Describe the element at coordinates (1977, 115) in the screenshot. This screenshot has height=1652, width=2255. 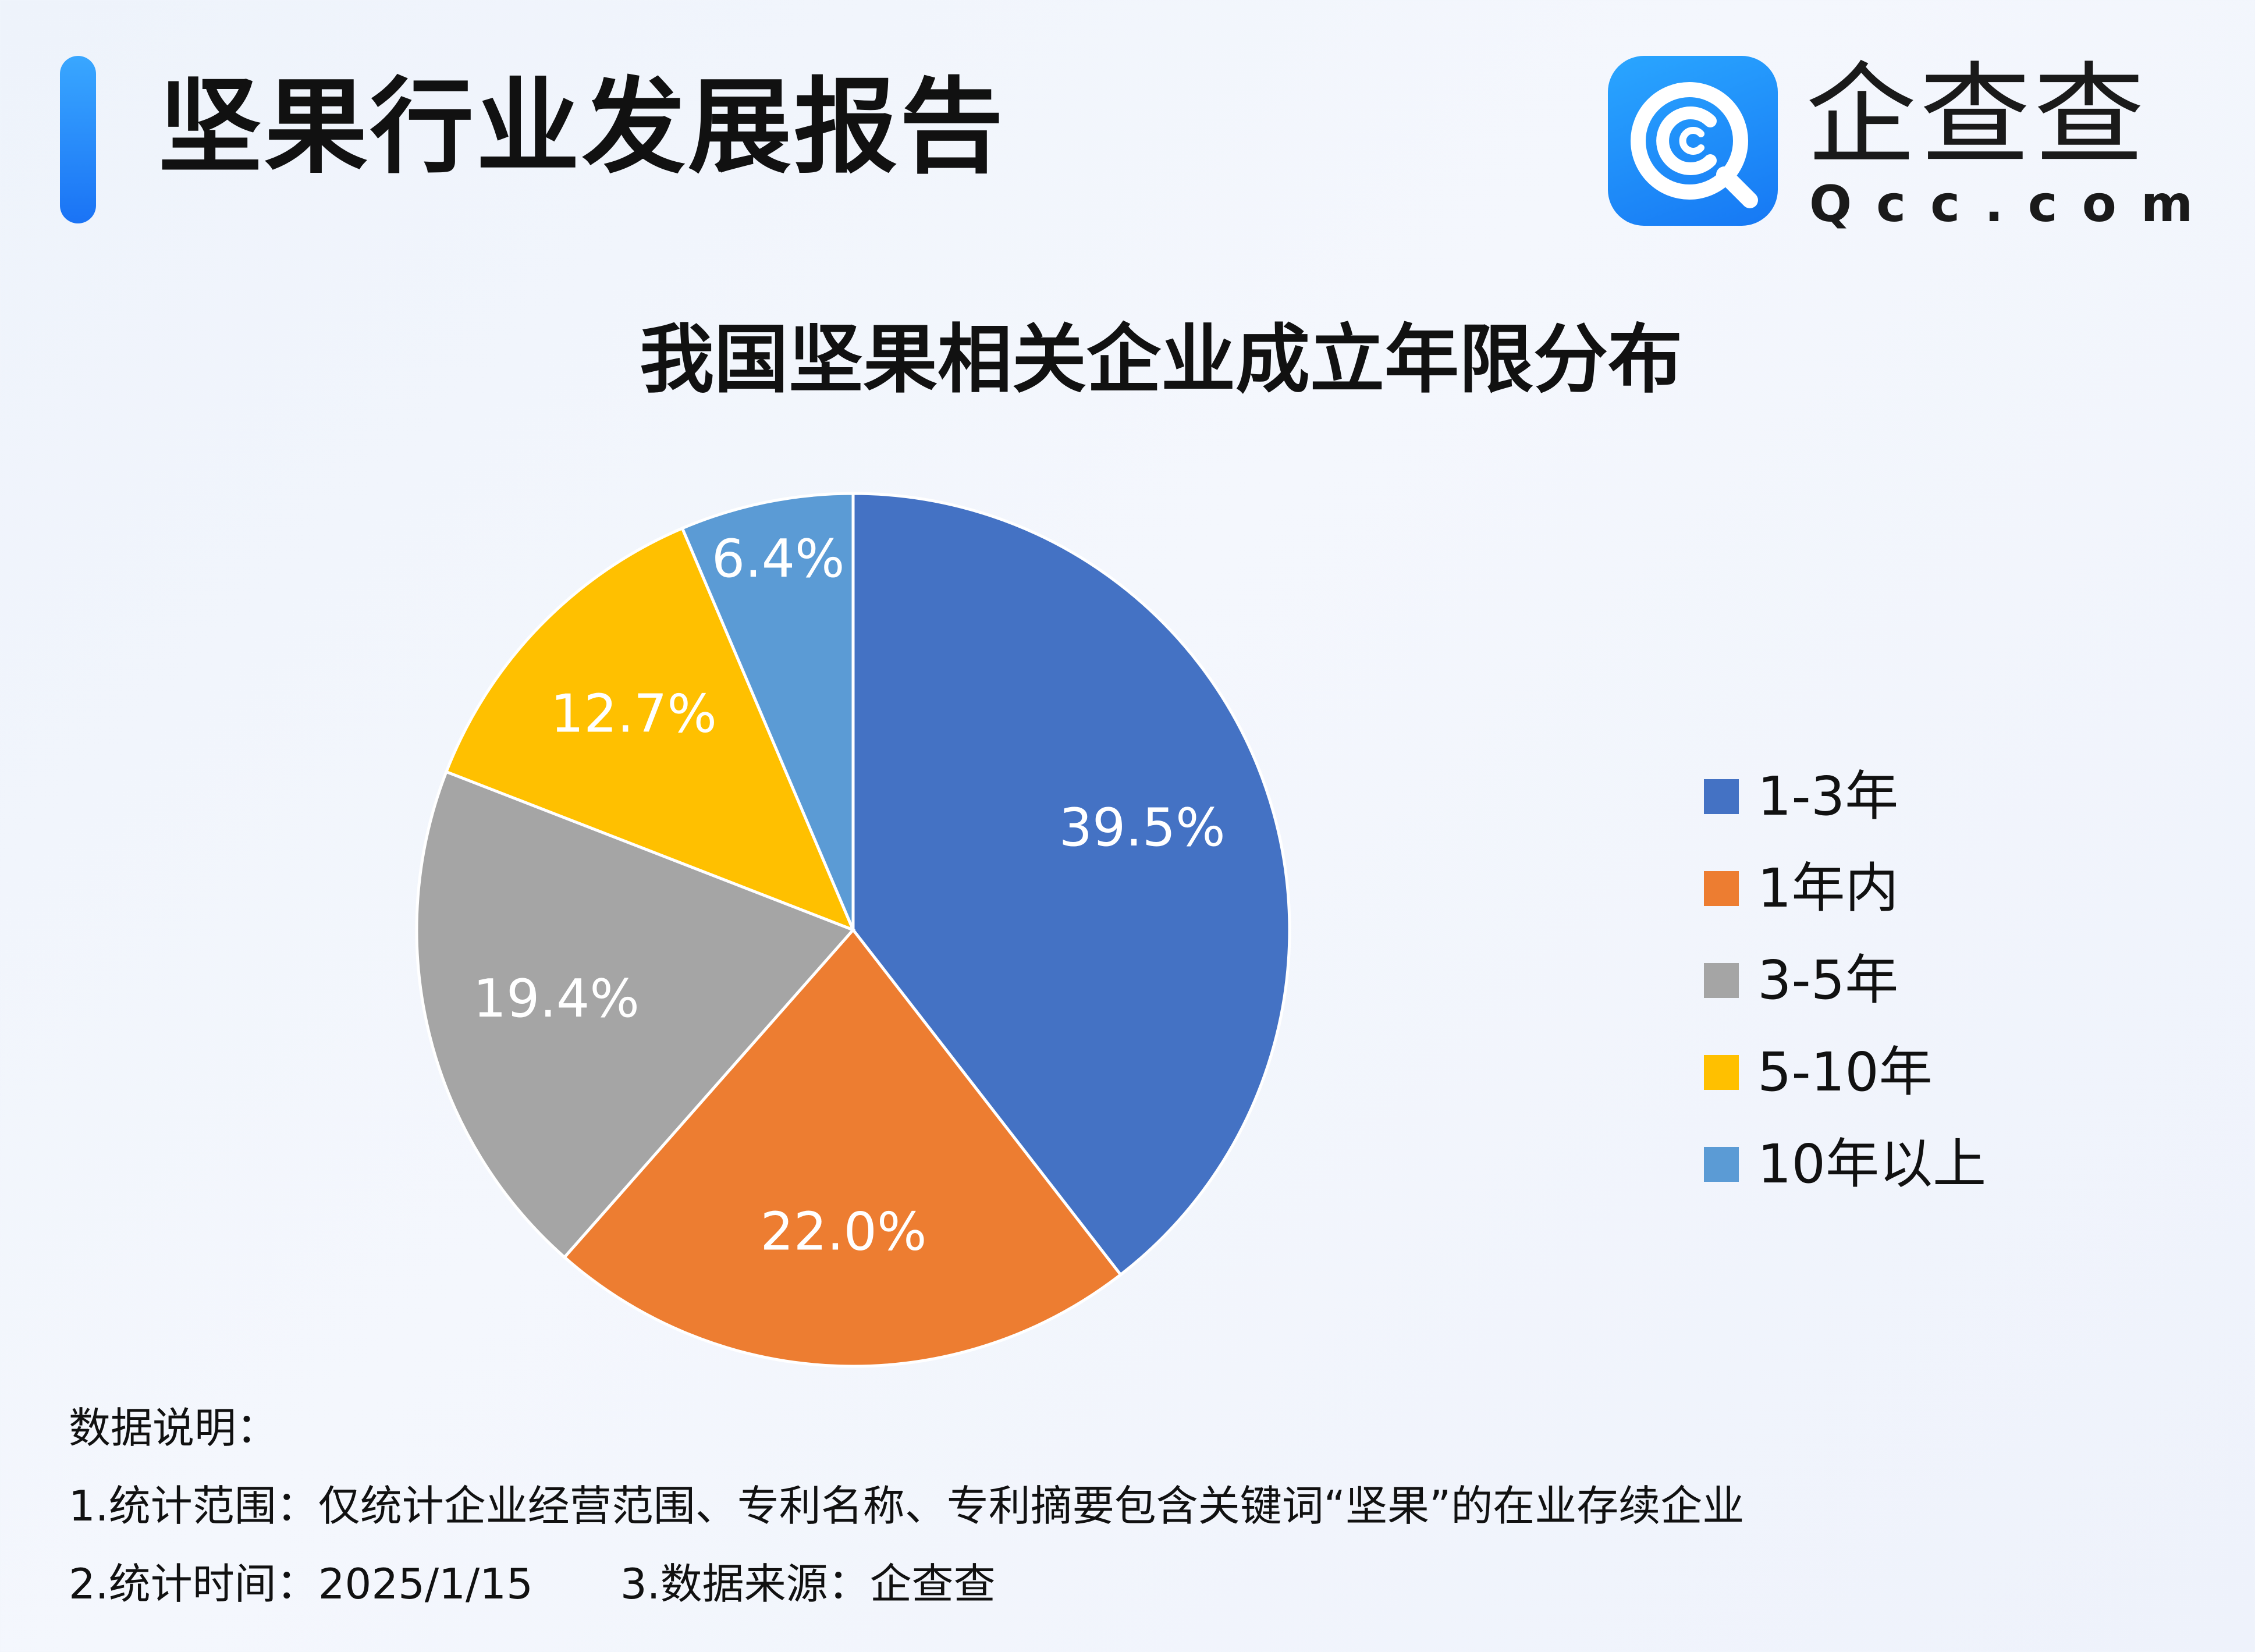
I see `logo-name: 企查查` at that location.